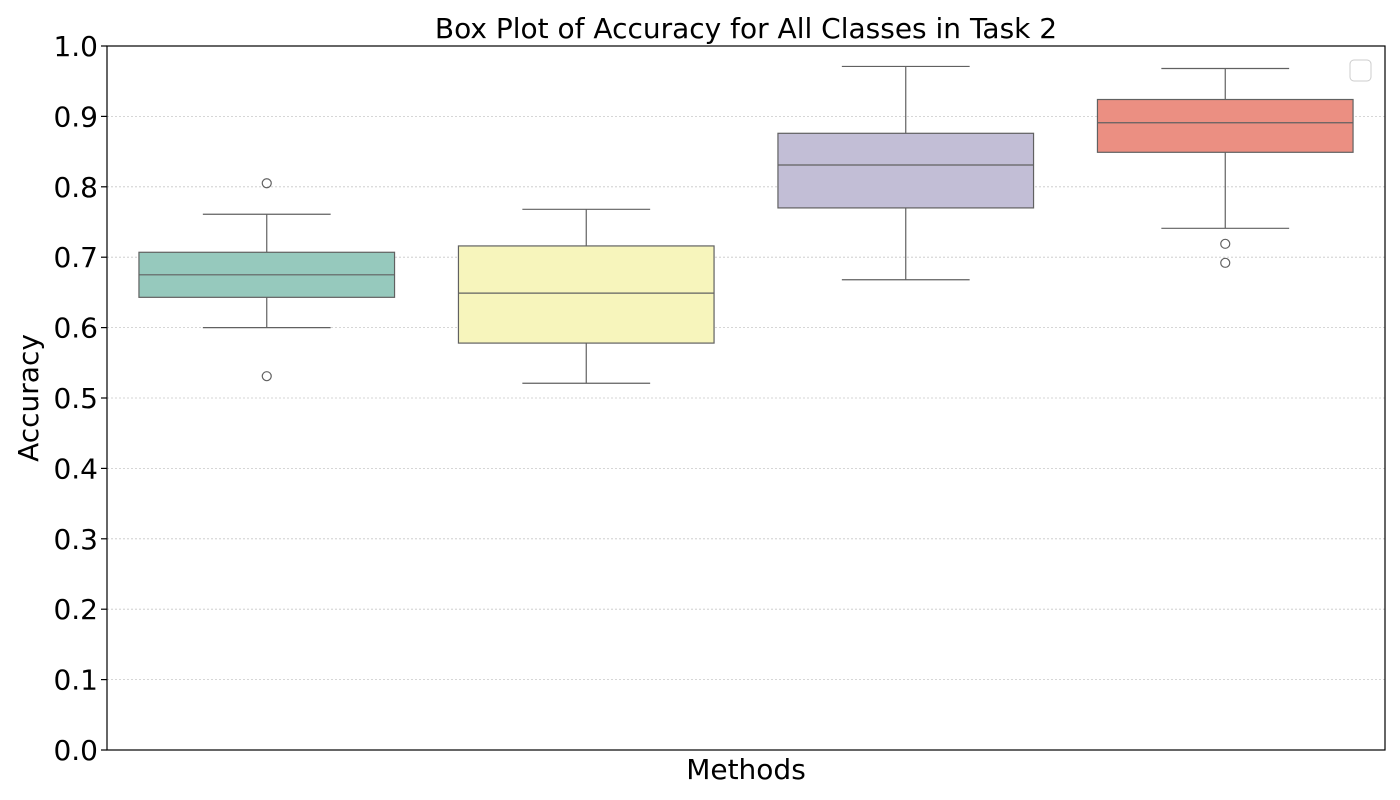 This screenshot has width=1400, height=800. I want to click on y-tick-label: 0.3, so click(75, 539).